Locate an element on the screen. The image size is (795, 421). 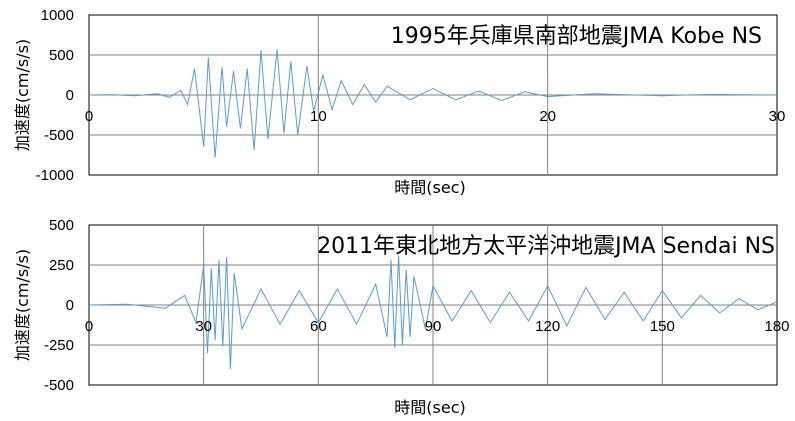
chart-2-ylabel: 加速度(cm/s/s) is located at coordinates (22, 305).